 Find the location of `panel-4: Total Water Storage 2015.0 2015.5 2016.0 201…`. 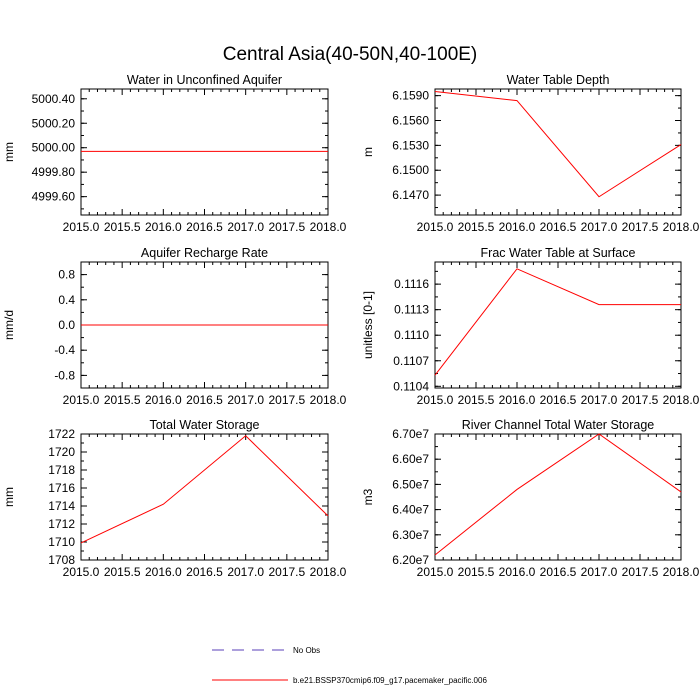

panel-4: Total Water Storage 2015.0 2015.5 2016.0 201… is located at coordinates (174, 498).